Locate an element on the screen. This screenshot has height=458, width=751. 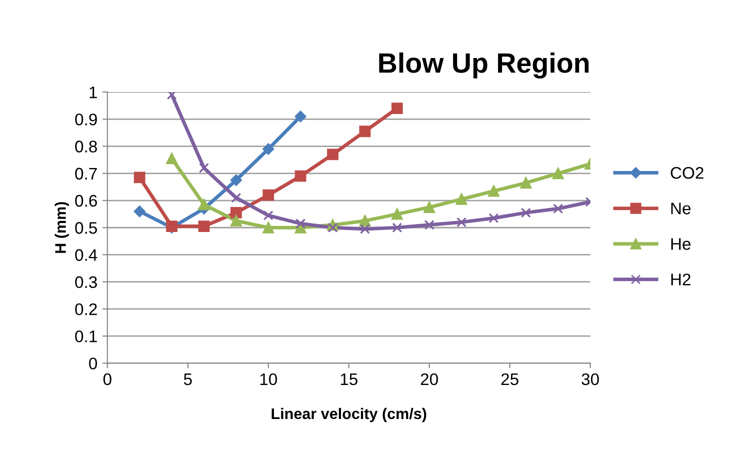
x-tick-label: 20 is located at coordinates (429, 379).